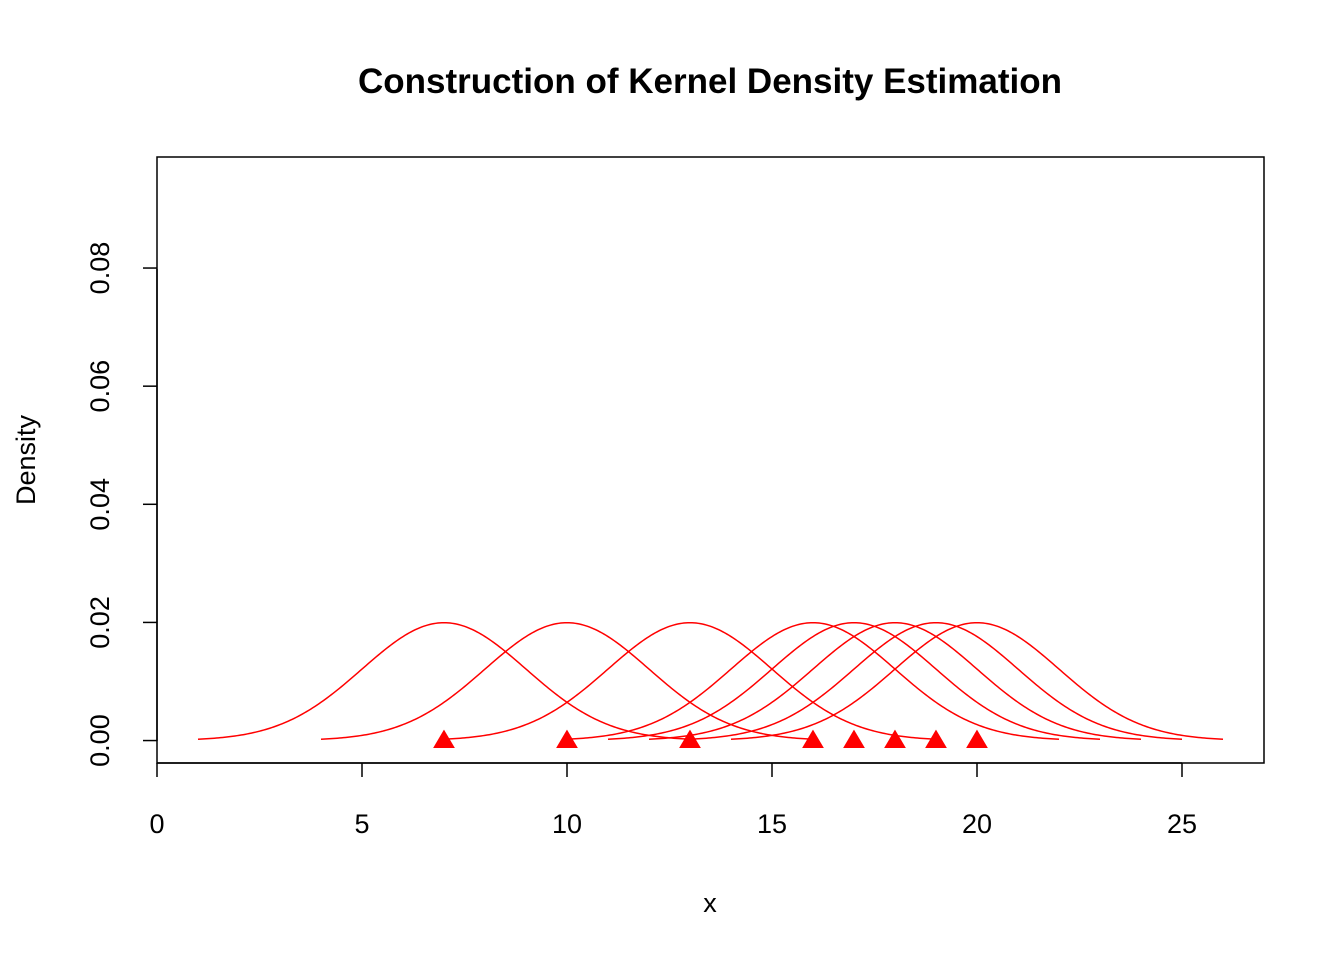 This screenshot has width=1344, height=960. I want to click on x-tick-label: 0, so click(156, 824).